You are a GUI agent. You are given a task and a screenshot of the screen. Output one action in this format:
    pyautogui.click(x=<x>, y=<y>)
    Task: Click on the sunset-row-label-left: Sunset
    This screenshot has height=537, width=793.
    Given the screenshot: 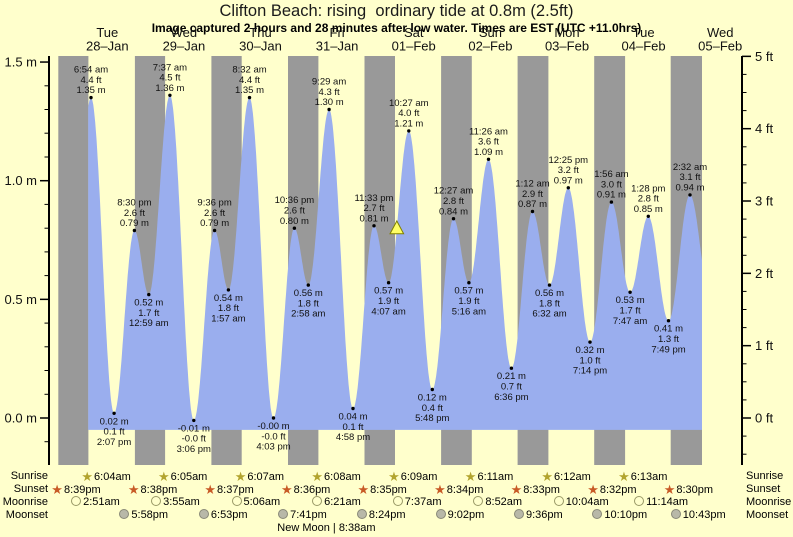 What is the action you would take?
    pyautogui.click(x=30, y=489)
    